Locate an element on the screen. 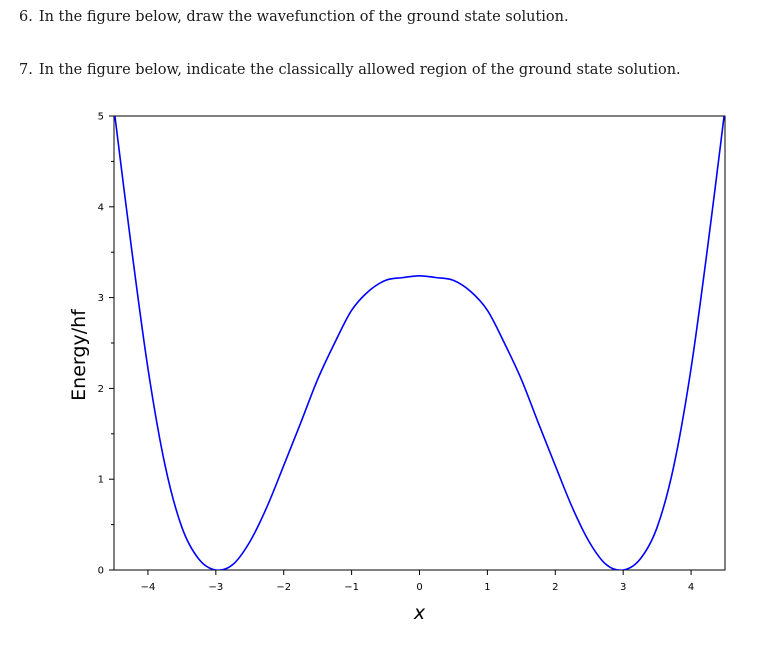 Image resolution: width=781 pixels, height=645 pixels. y-axis-label: Energy/hf is located at coordinates (79, 354).